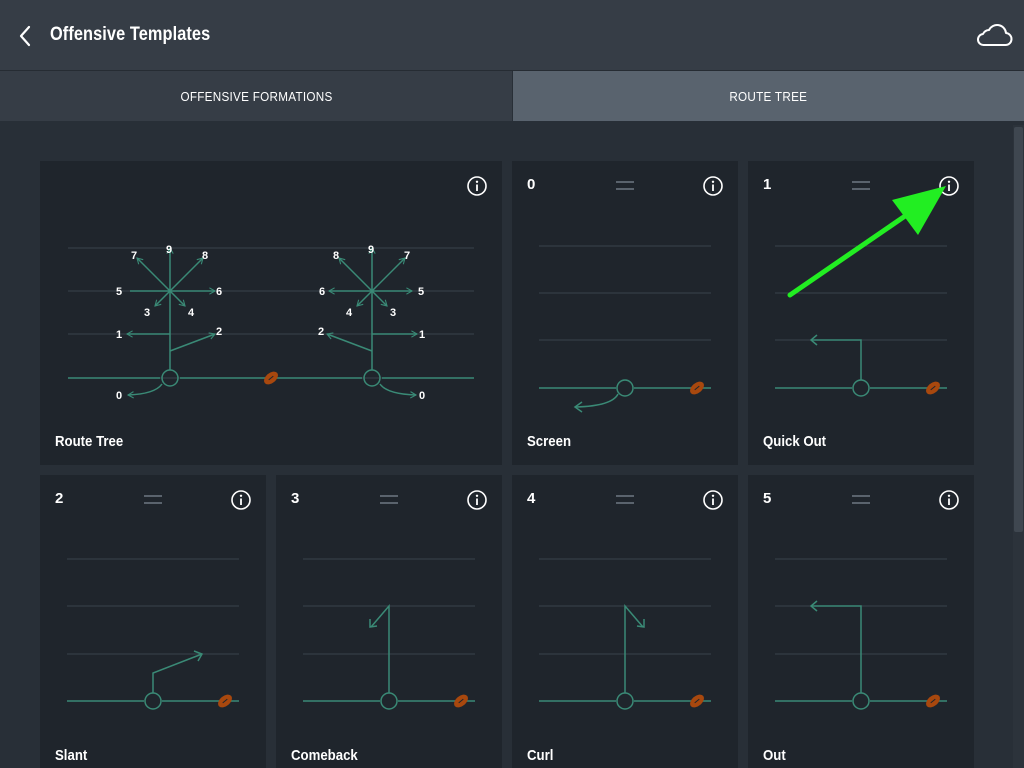 The height and width of the screenshot is (768, 1024). Describe the element at coordinates (795, 441) in the screenshot. I see `card-label: Quick Out` at that location.